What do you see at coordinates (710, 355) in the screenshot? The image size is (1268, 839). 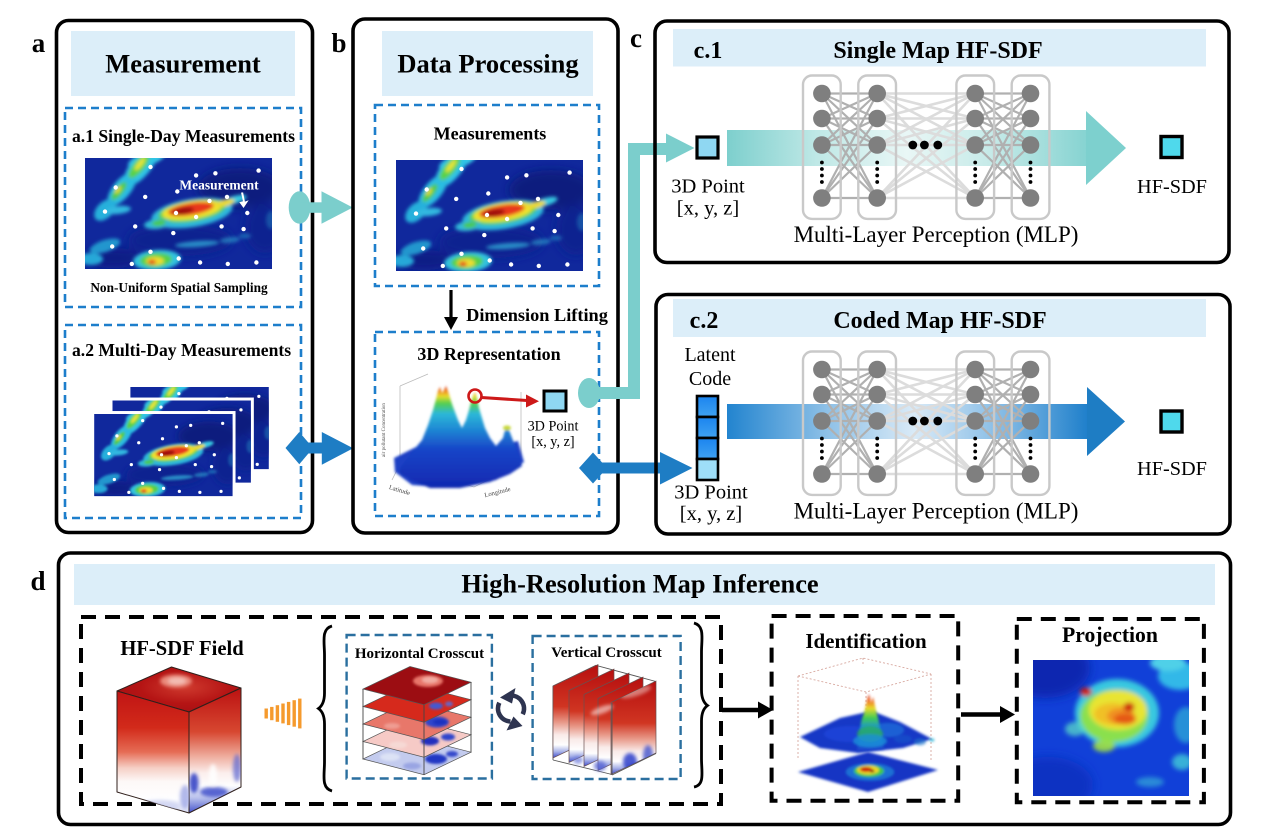 I see `svg-text: Latent` at bounding box center [710, 355].